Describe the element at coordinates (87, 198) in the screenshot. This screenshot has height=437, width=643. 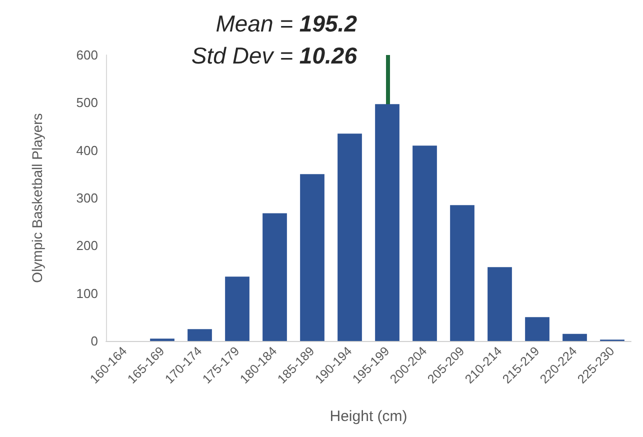
I see `y-tick-label: 300` at that location.